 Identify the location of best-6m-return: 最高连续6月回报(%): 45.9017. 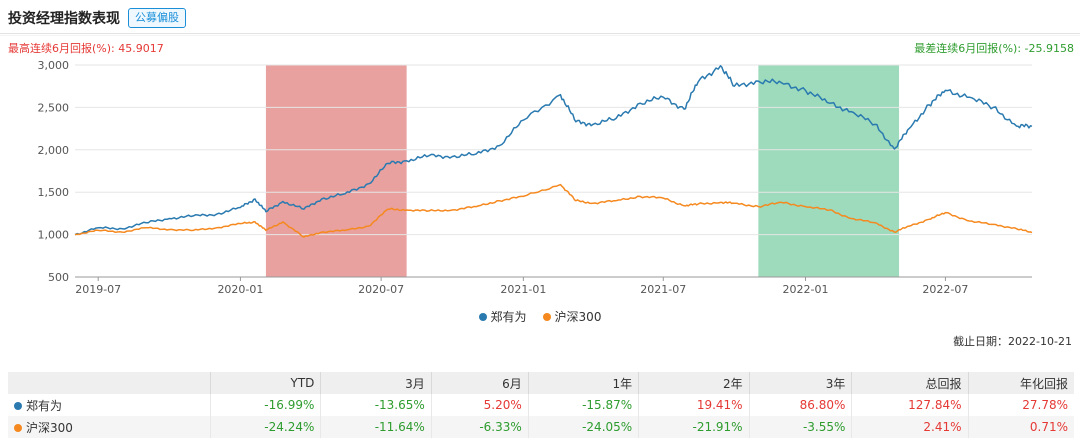
(86, 48).